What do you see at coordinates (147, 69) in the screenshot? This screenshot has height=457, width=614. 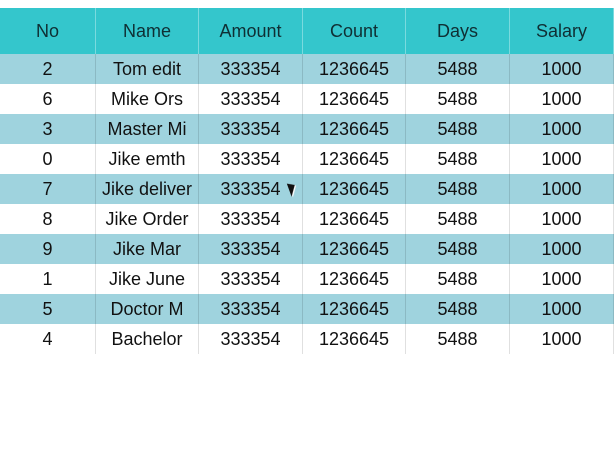 I see `cell-name: Tom edit` at bounding box center [147, 69].